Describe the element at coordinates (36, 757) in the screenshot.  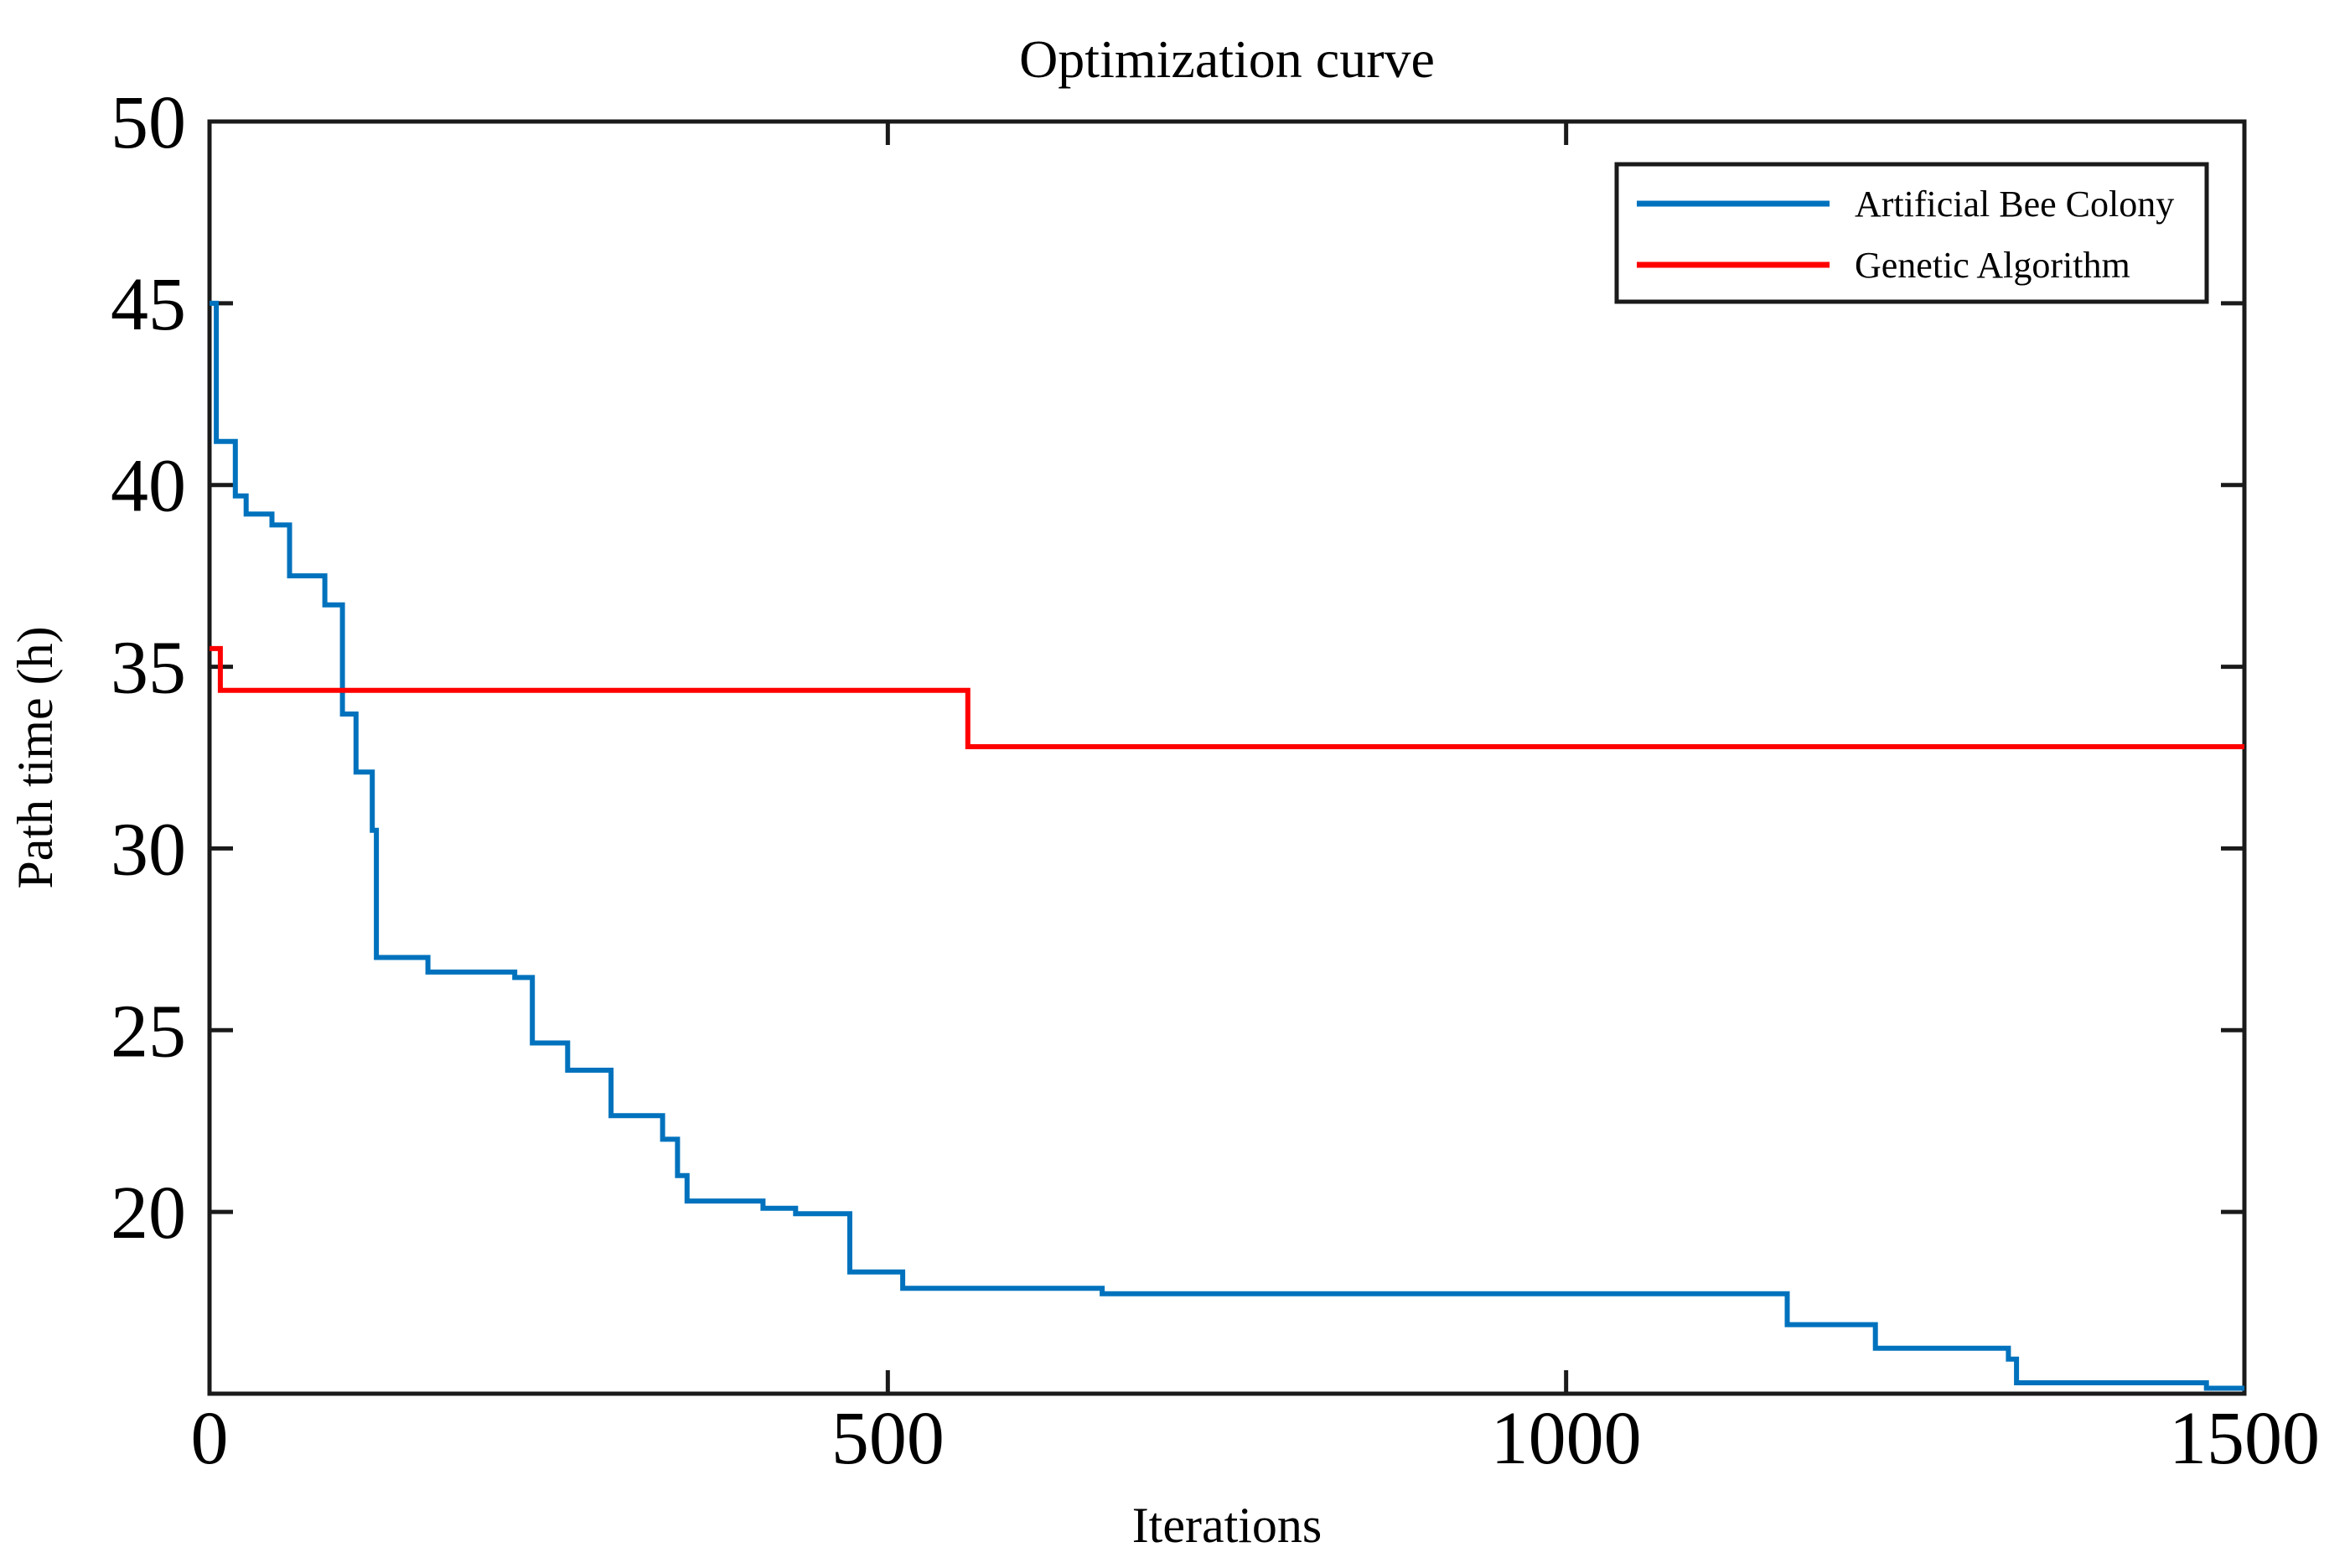
I see `y-axis-label: Path time (h)` at that location.